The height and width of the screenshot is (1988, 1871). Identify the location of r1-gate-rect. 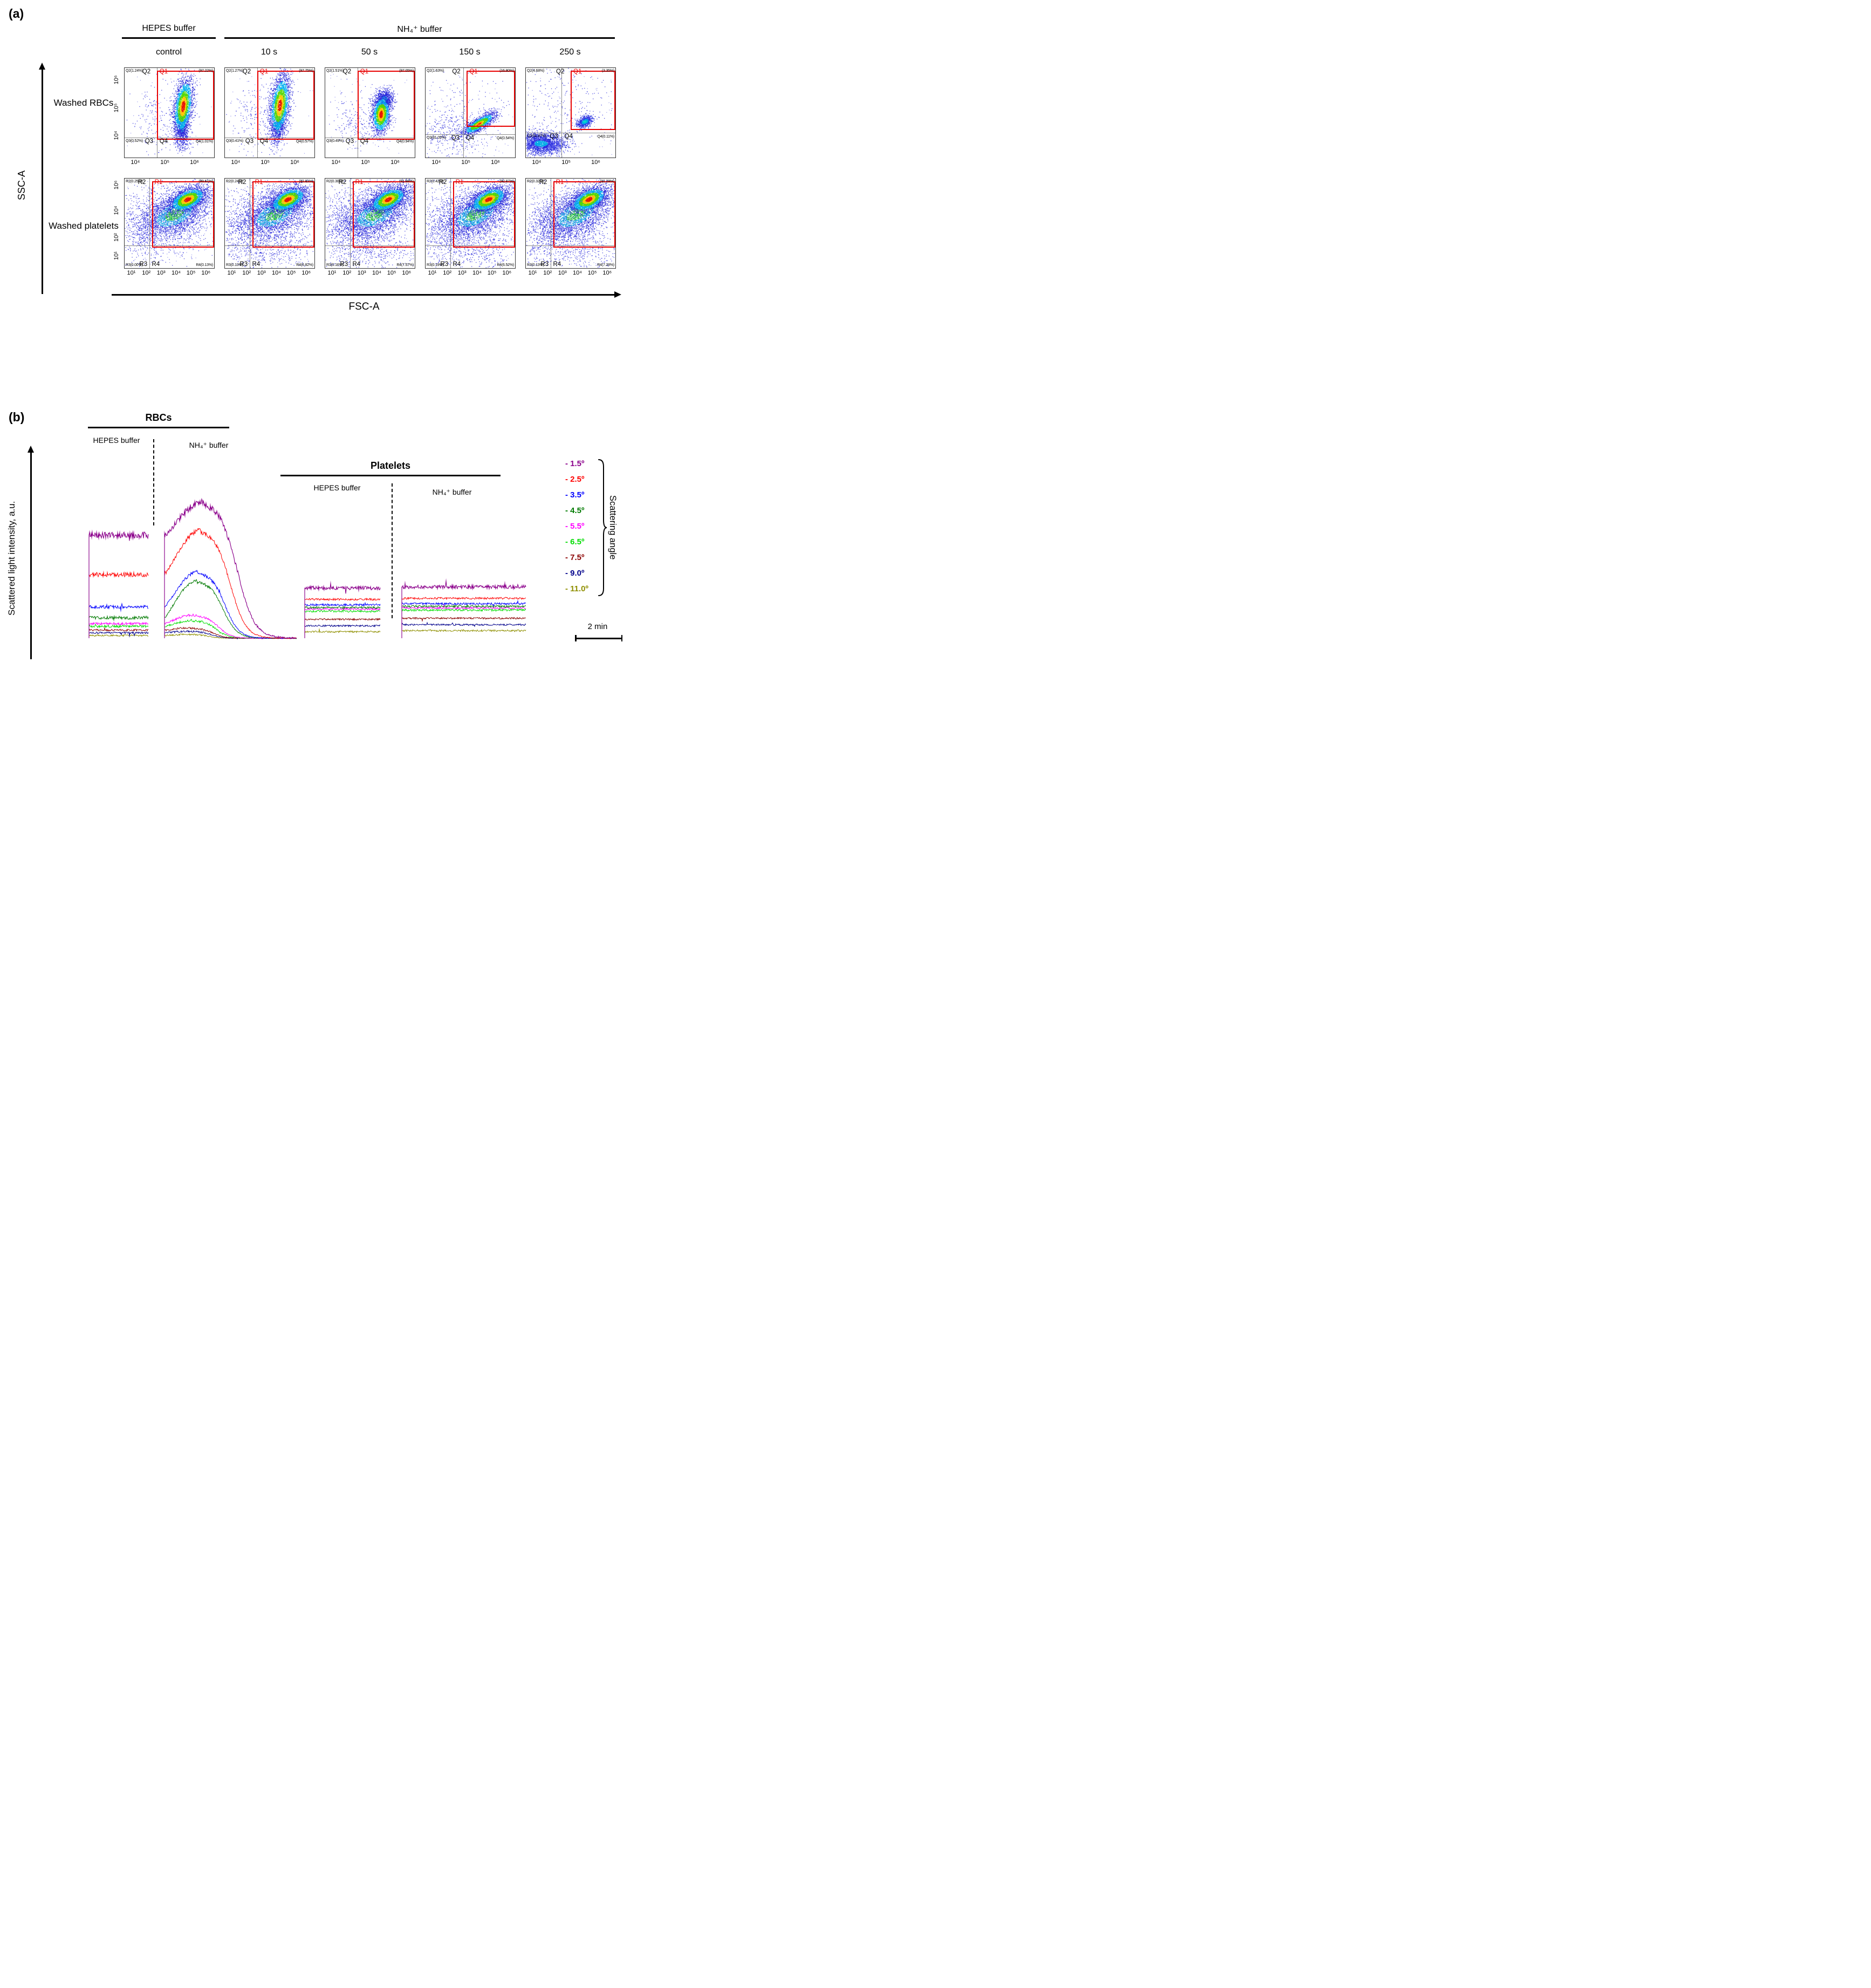
(484, 214).